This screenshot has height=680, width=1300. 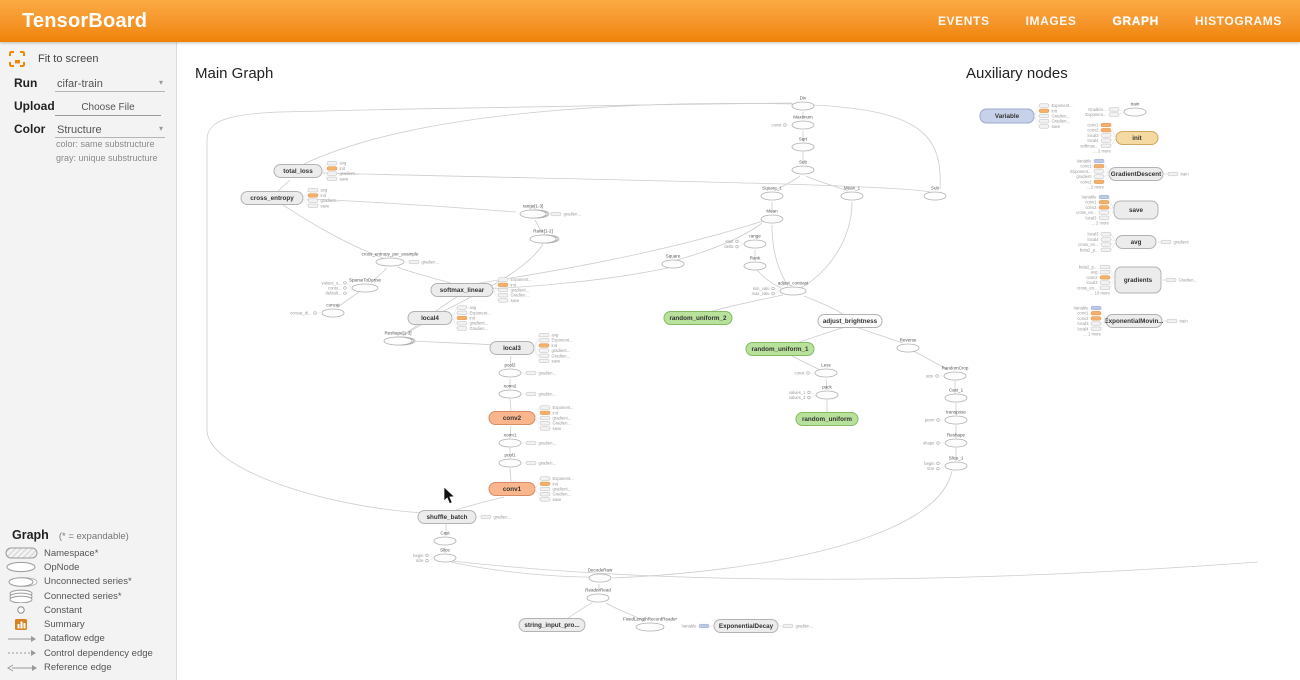 What do you see at coordinates (447, 517) in the screenshot?
I see `node-label: shuffle_batch` at bounding box center [447, 517].